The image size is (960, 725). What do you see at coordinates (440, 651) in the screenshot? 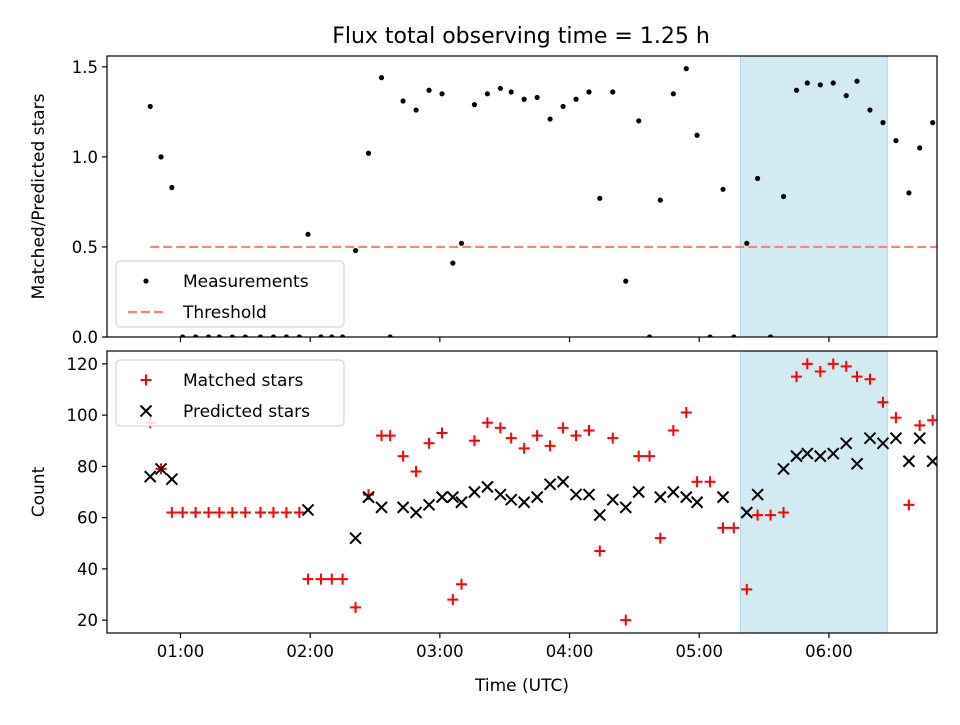
I see `x-tick-label: 03:00` at bounding box center [440, 651].